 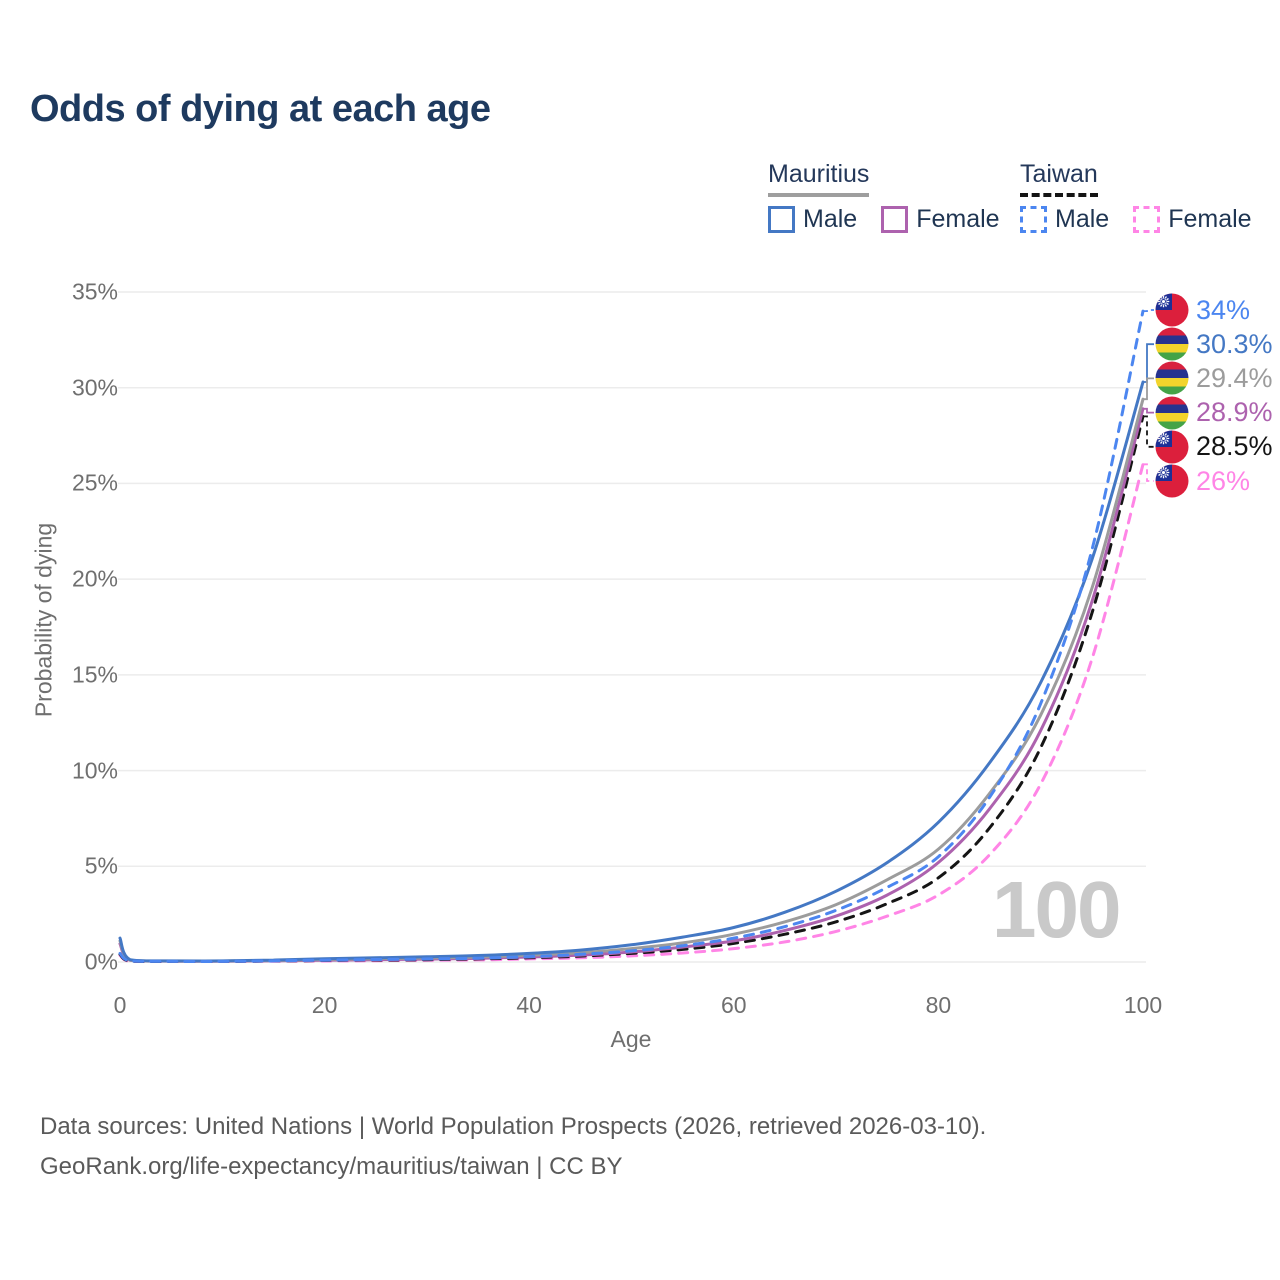 I want to click on end-label-taiwan-both-sexes: 28.5%, so click(x=1214, y=447).